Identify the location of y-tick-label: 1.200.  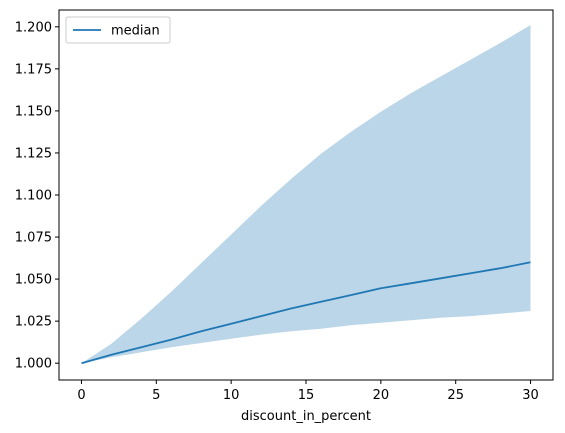
(33, 27).